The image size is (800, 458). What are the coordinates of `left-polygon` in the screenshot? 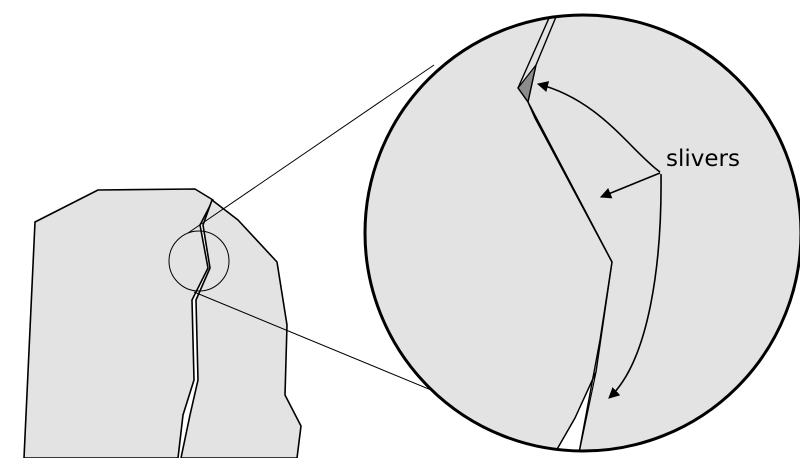 It's located at (118, 323).